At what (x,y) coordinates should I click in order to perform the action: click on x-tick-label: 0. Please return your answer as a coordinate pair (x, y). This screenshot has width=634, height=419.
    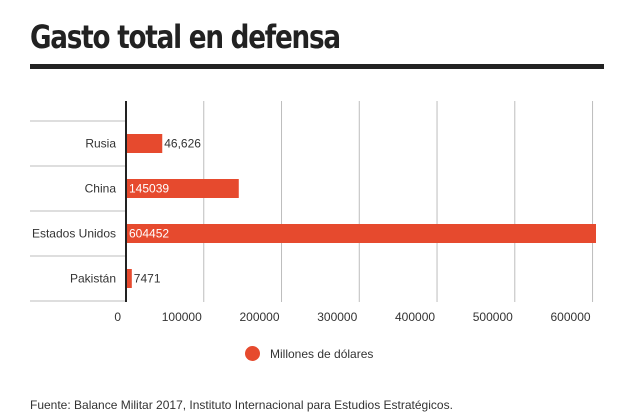
    Looking at the image, I should click on (117, 317).